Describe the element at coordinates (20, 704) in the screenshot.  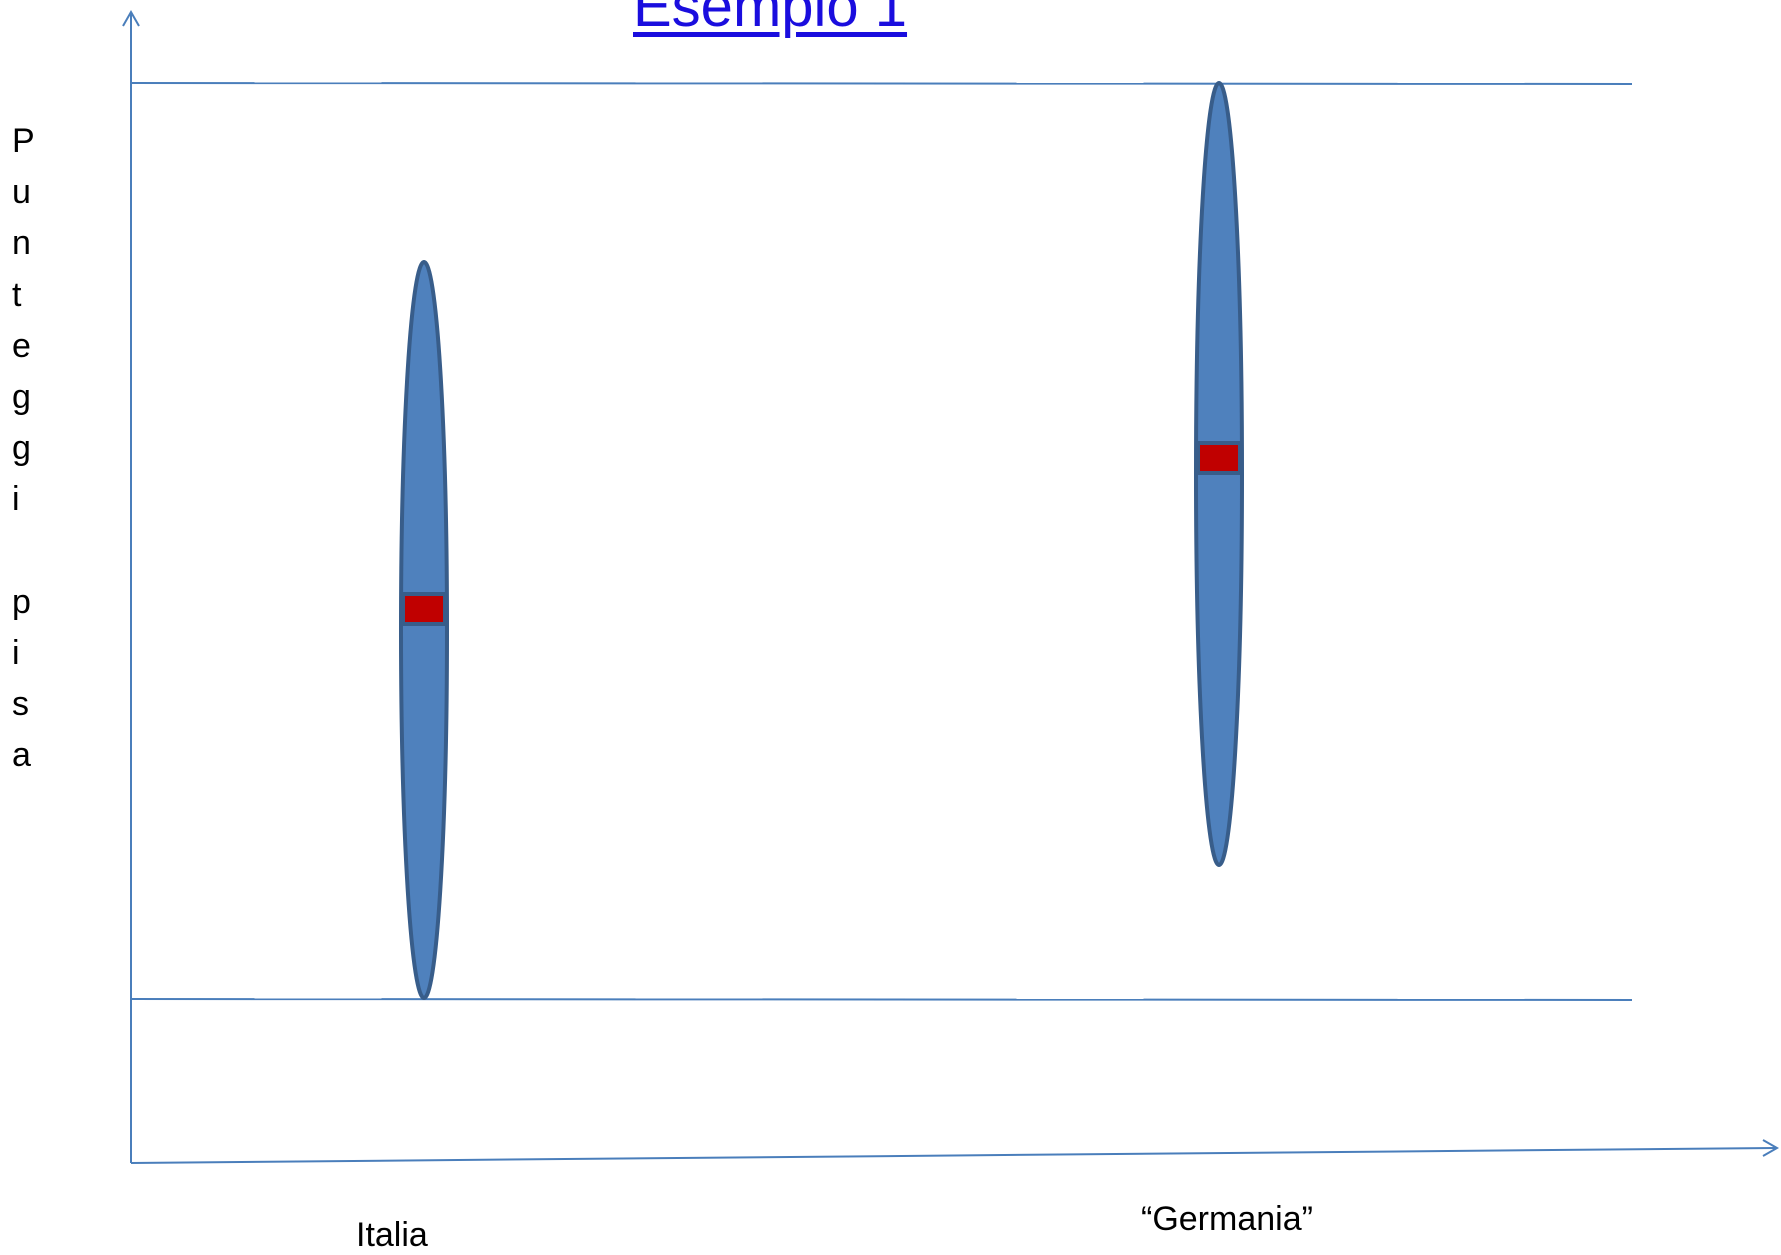
I see `y-axis-label-char: s` at that location.